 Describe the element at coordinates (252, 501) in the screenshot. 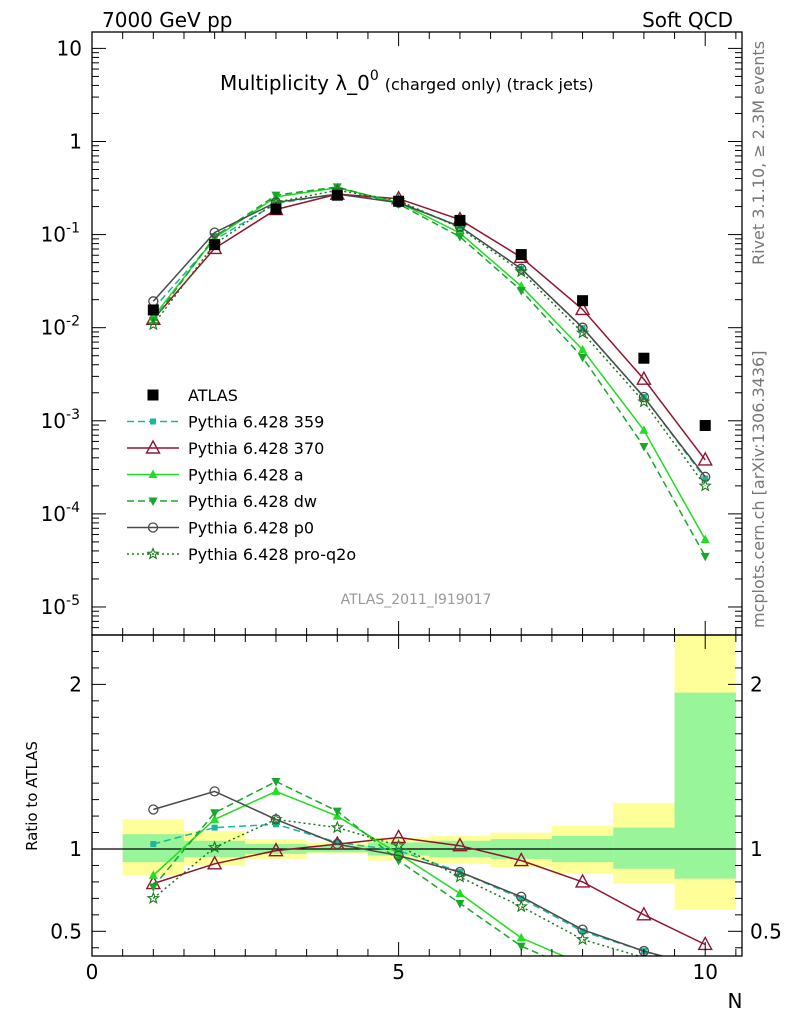

I see `legend-label-pythia-6-428-dw: Pythia 6.428 dw` at that location.